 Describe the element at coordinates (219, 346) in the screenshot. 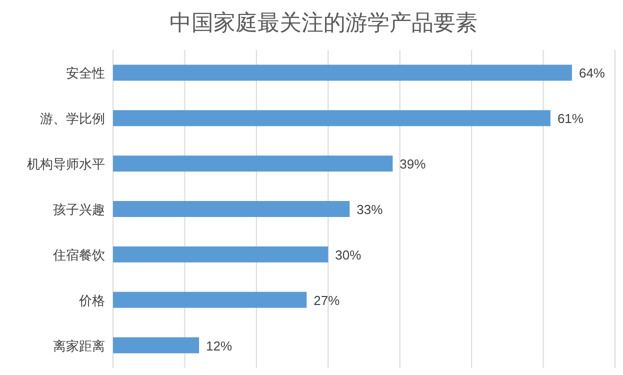

I see `data-label: 12%` at that location.